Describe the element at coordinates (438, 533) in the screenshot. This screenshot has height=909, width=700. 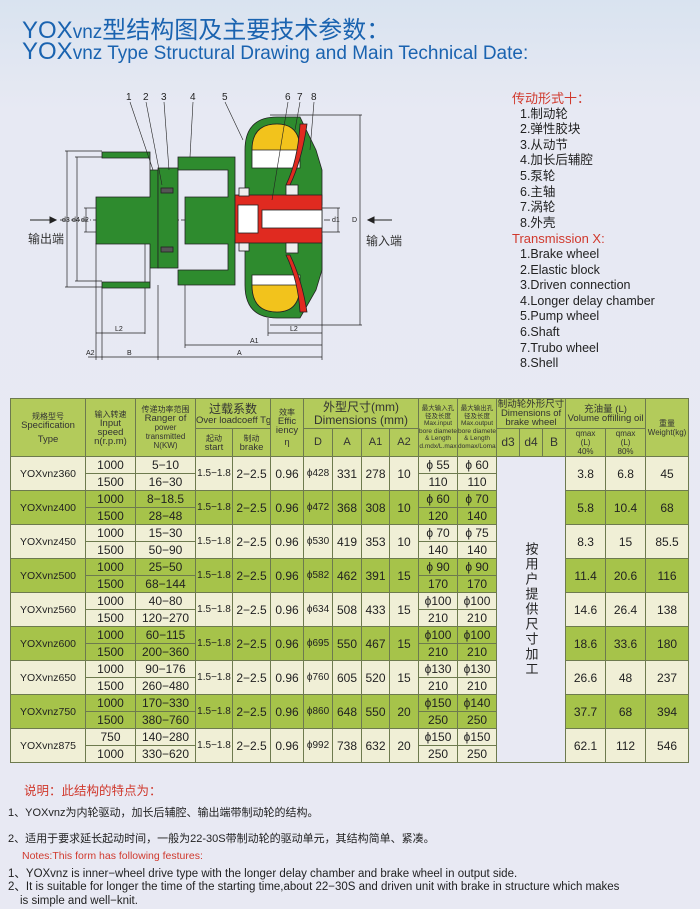
I see `max-input-dia-cell: ϕ 70` at that location.